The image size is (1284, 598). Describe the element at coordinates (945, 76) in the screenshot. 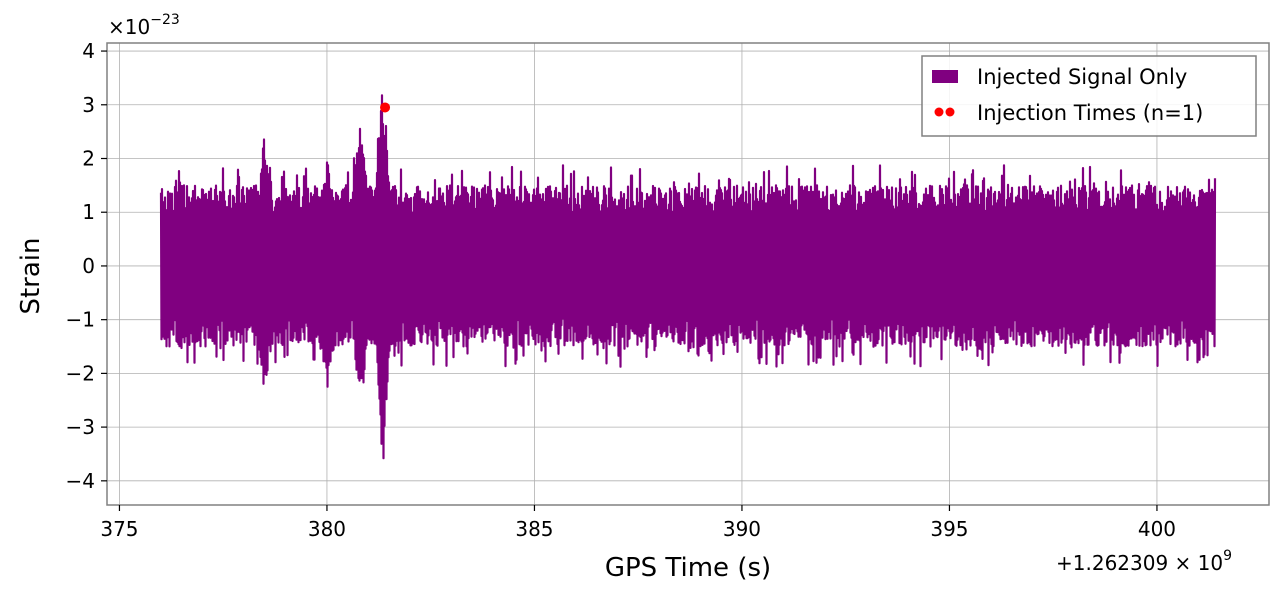

I see `legend-swatch-signal` at that location.